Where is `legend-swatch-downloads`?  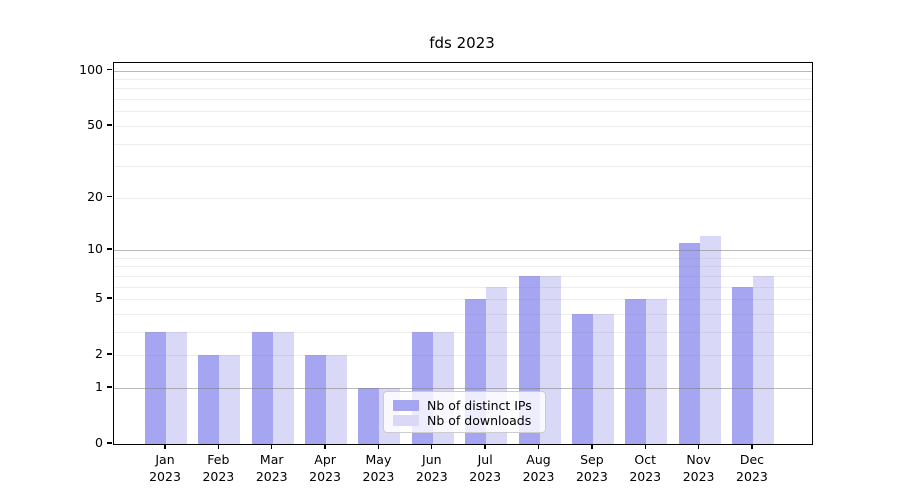
legend-swatch-downloads is located at coordinates (406, 420).